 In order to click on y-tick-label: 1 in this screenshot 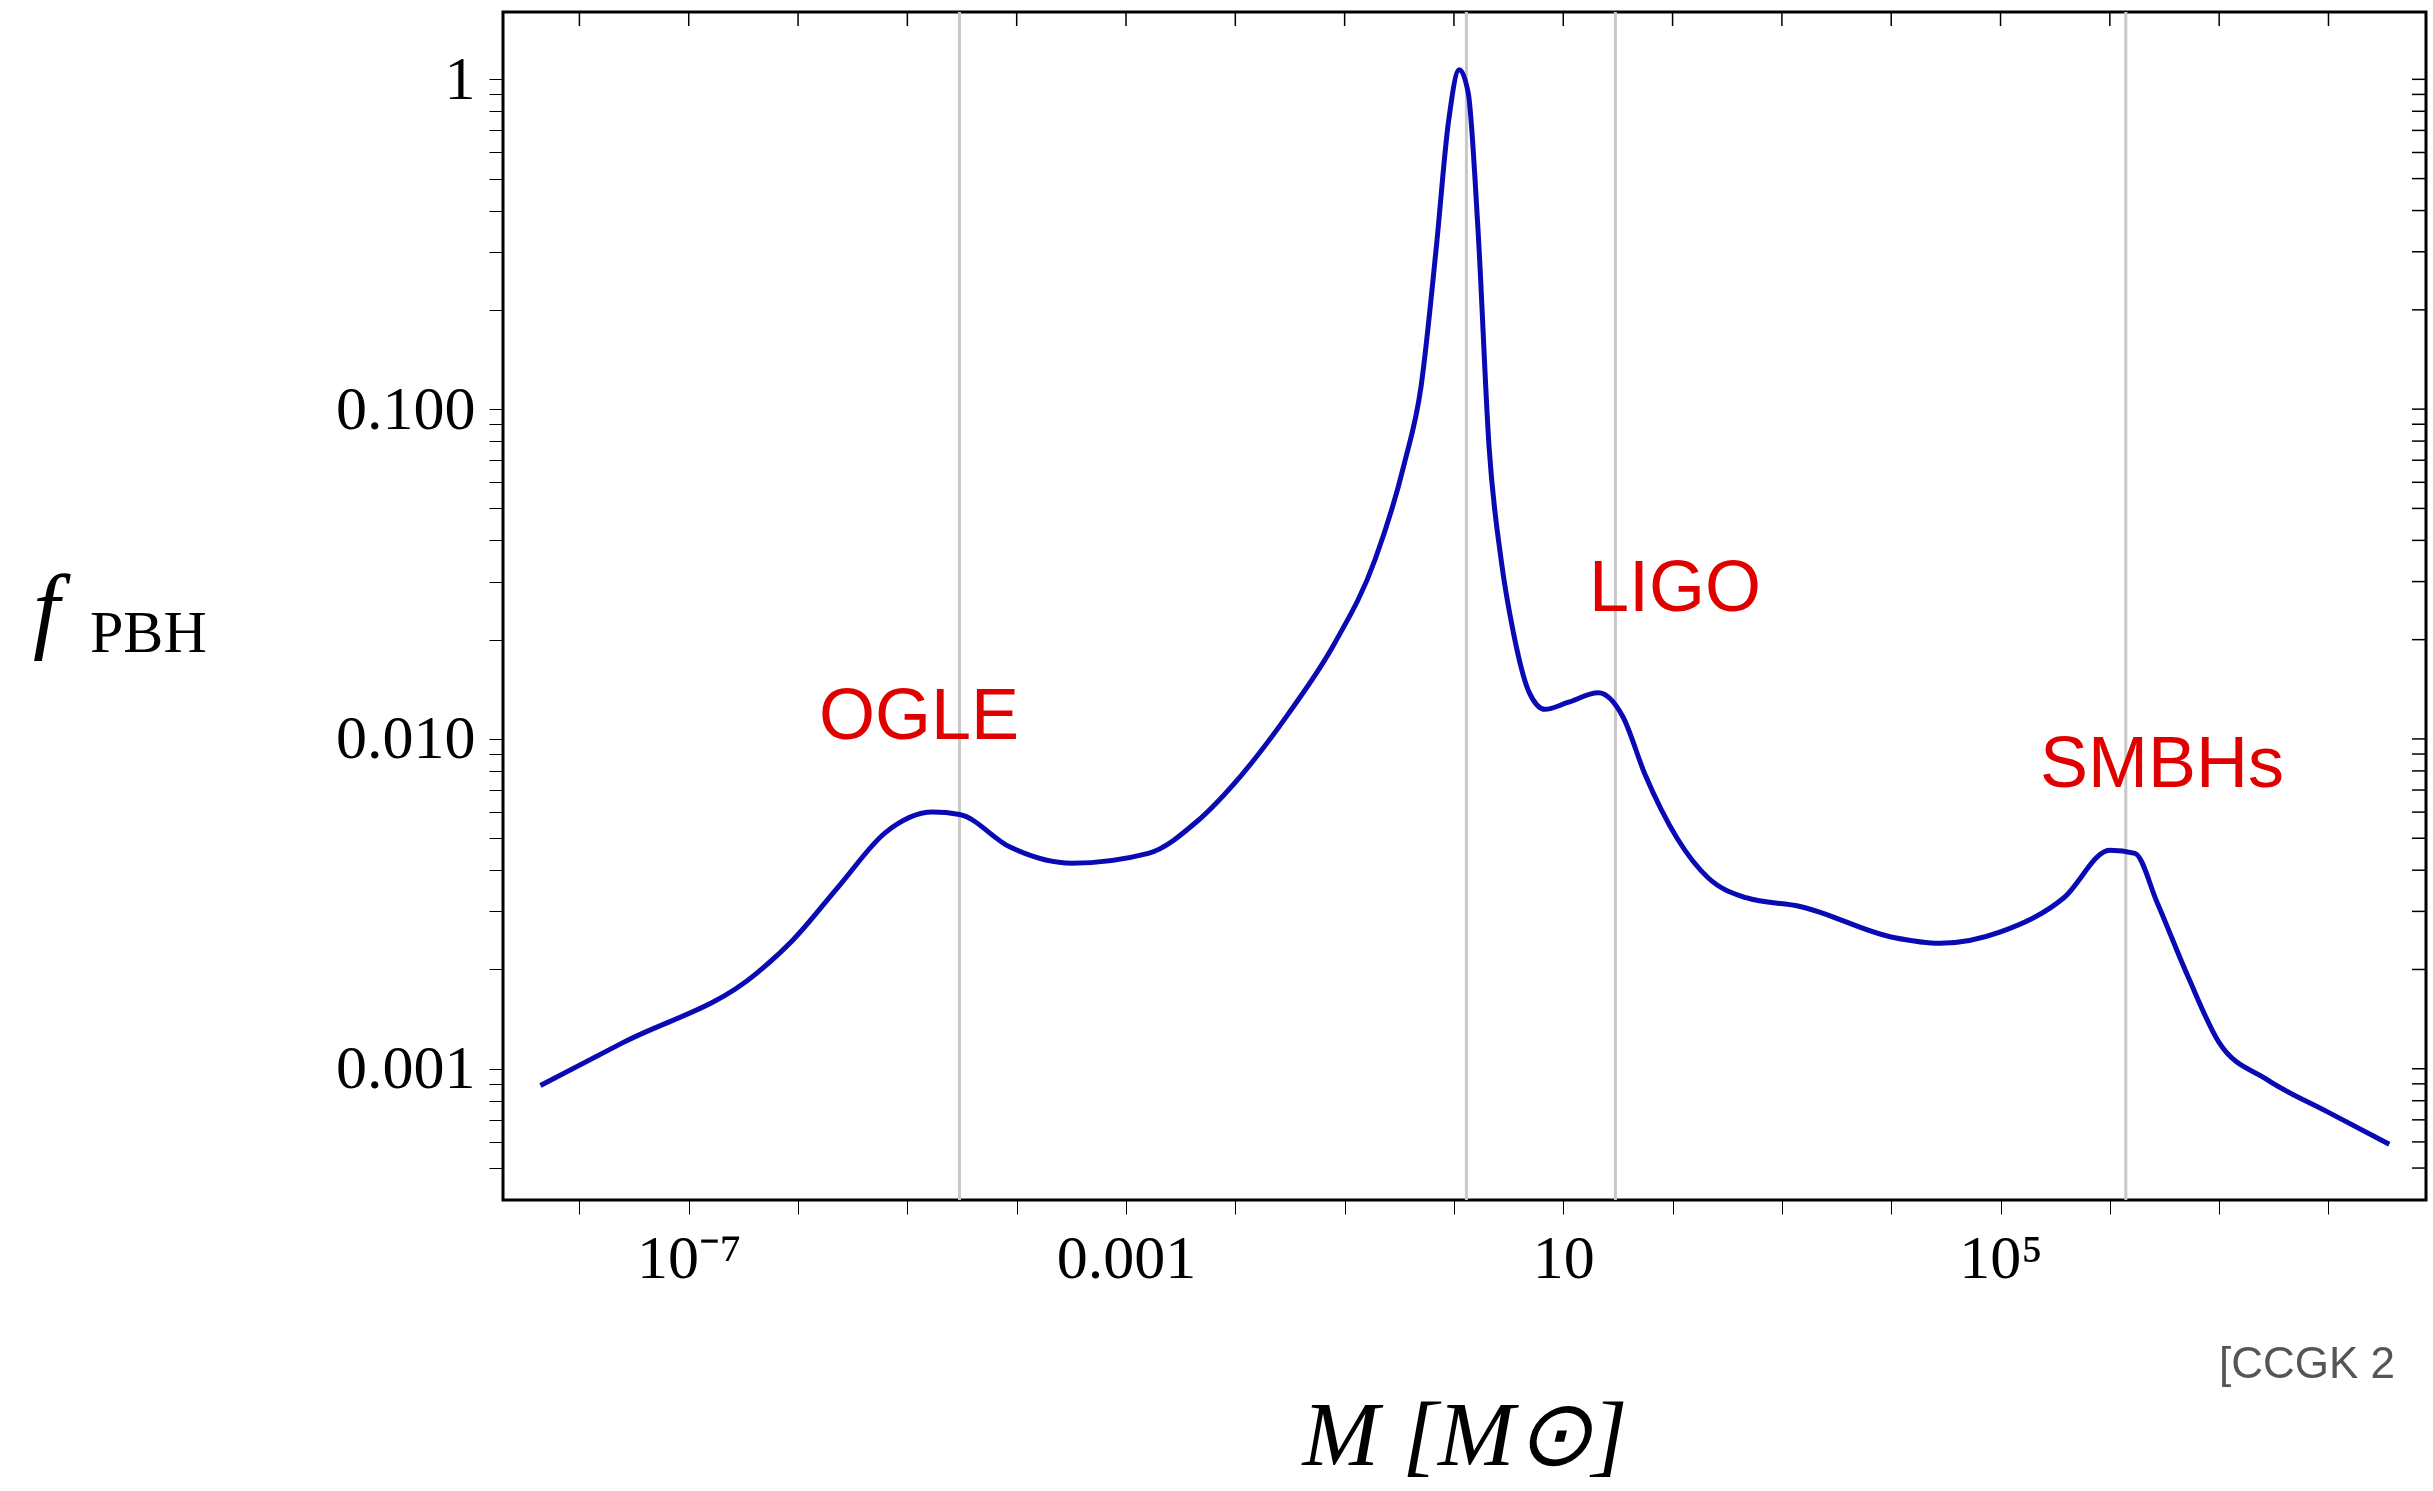, I will do `click(460, 77)`.